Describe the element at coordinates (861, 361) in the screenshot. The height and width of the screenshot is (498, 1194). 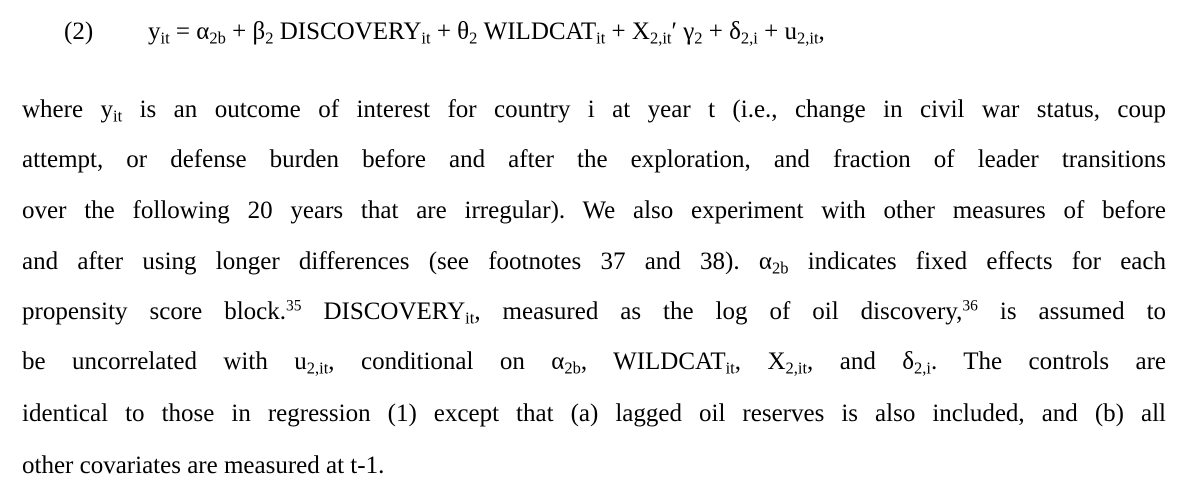
I see `line6-text-e: , and δ` at that location.